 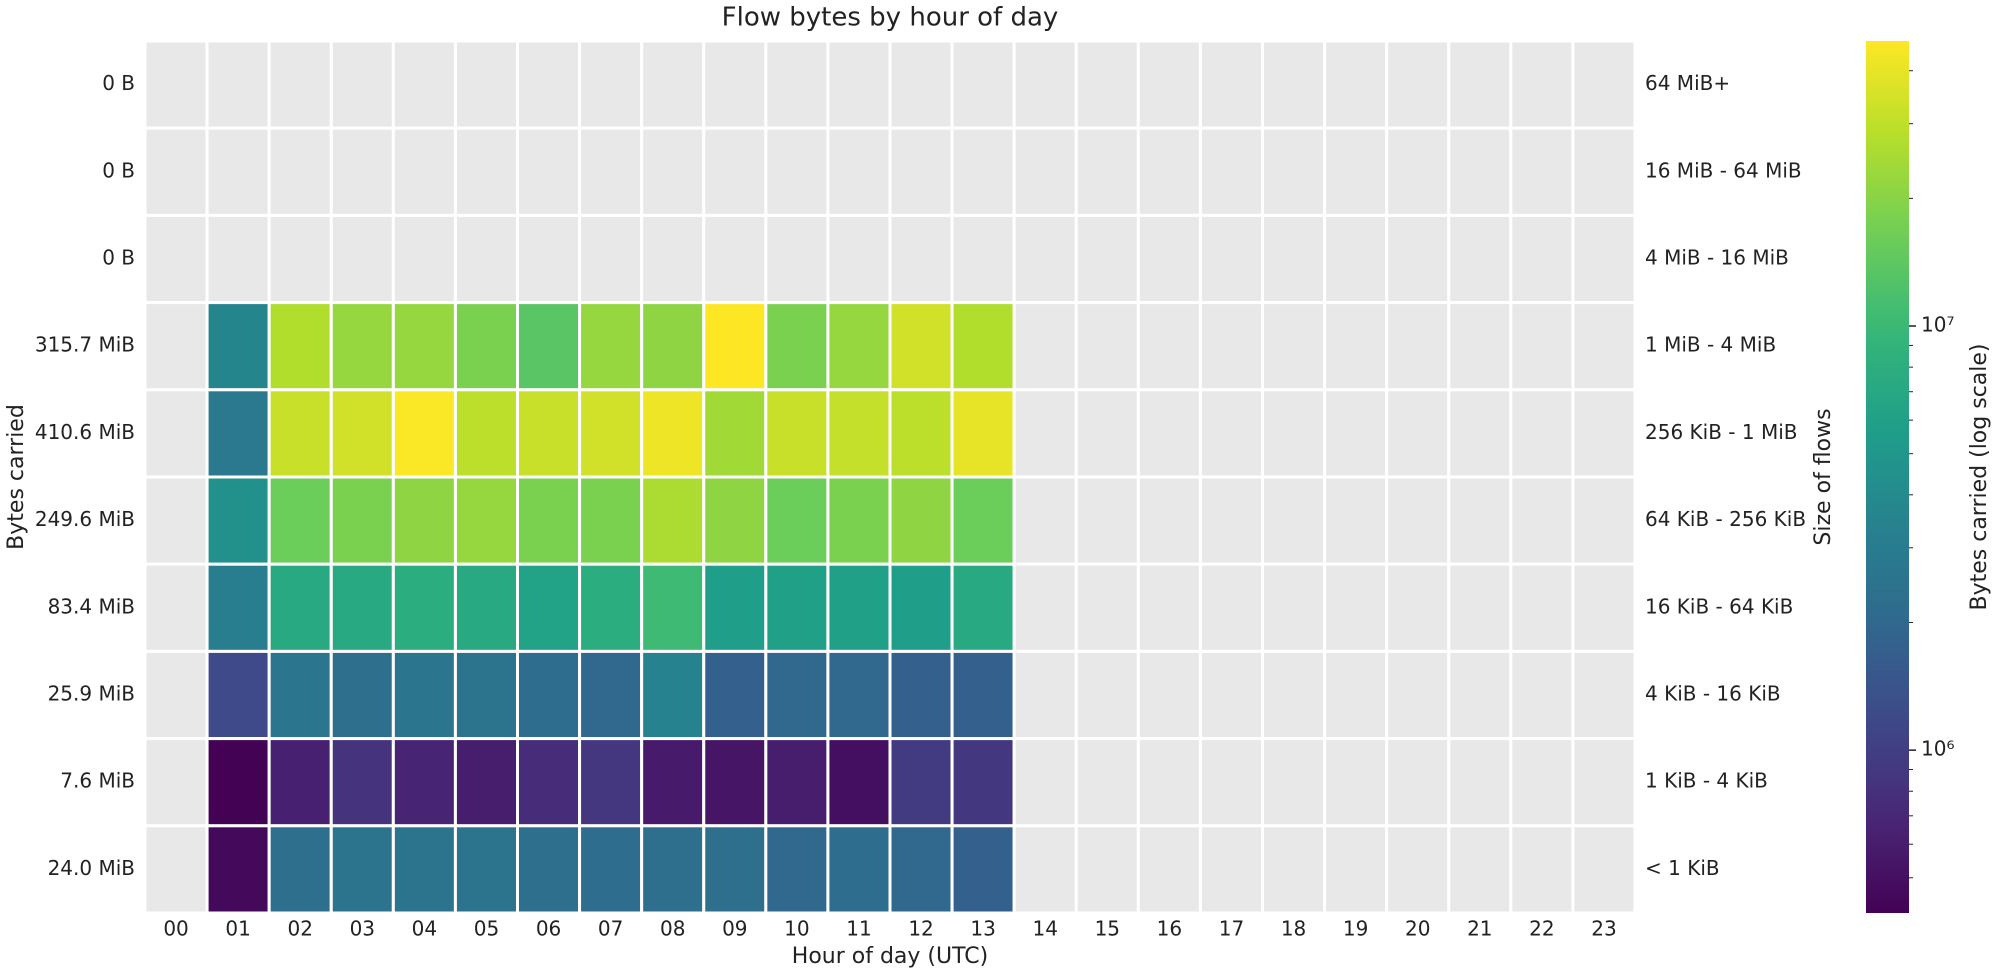 I want to click on y2-tick-label: 64 MiB+, so click(x=1687, y=83).